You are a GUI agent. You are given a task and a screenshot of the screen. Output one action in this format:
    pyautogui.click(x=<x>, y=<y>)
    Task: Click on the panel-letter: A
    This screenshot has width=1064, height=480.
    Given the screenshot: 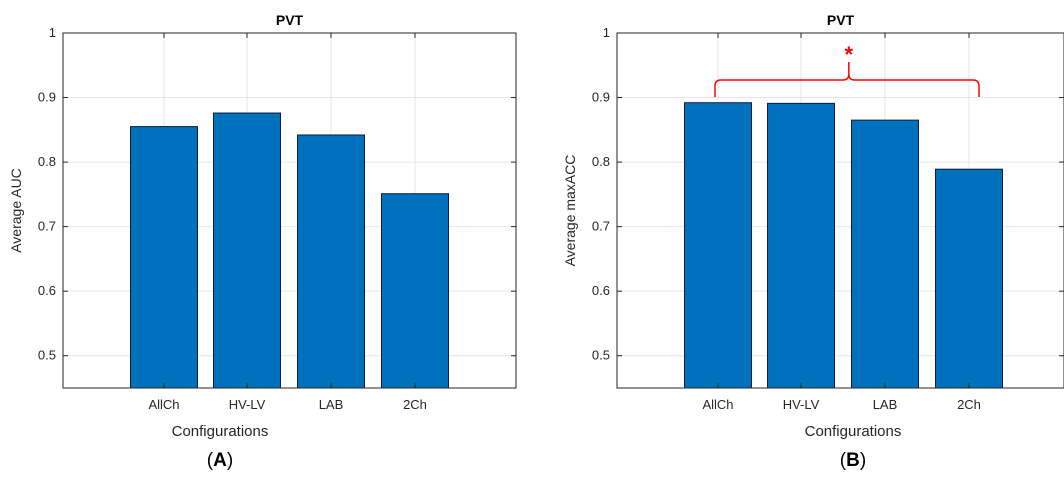 What is the action you would take?
    pyautogui.click(x=220, y=460)
    